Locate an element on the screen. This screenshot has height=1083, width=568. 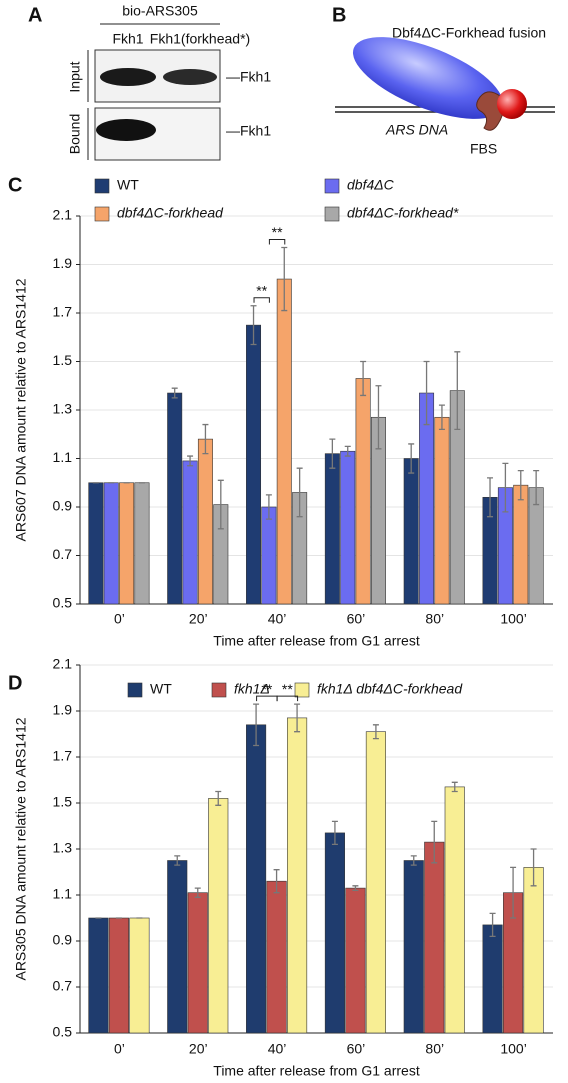
forkhead-domain is located at coordinates (490, 111).